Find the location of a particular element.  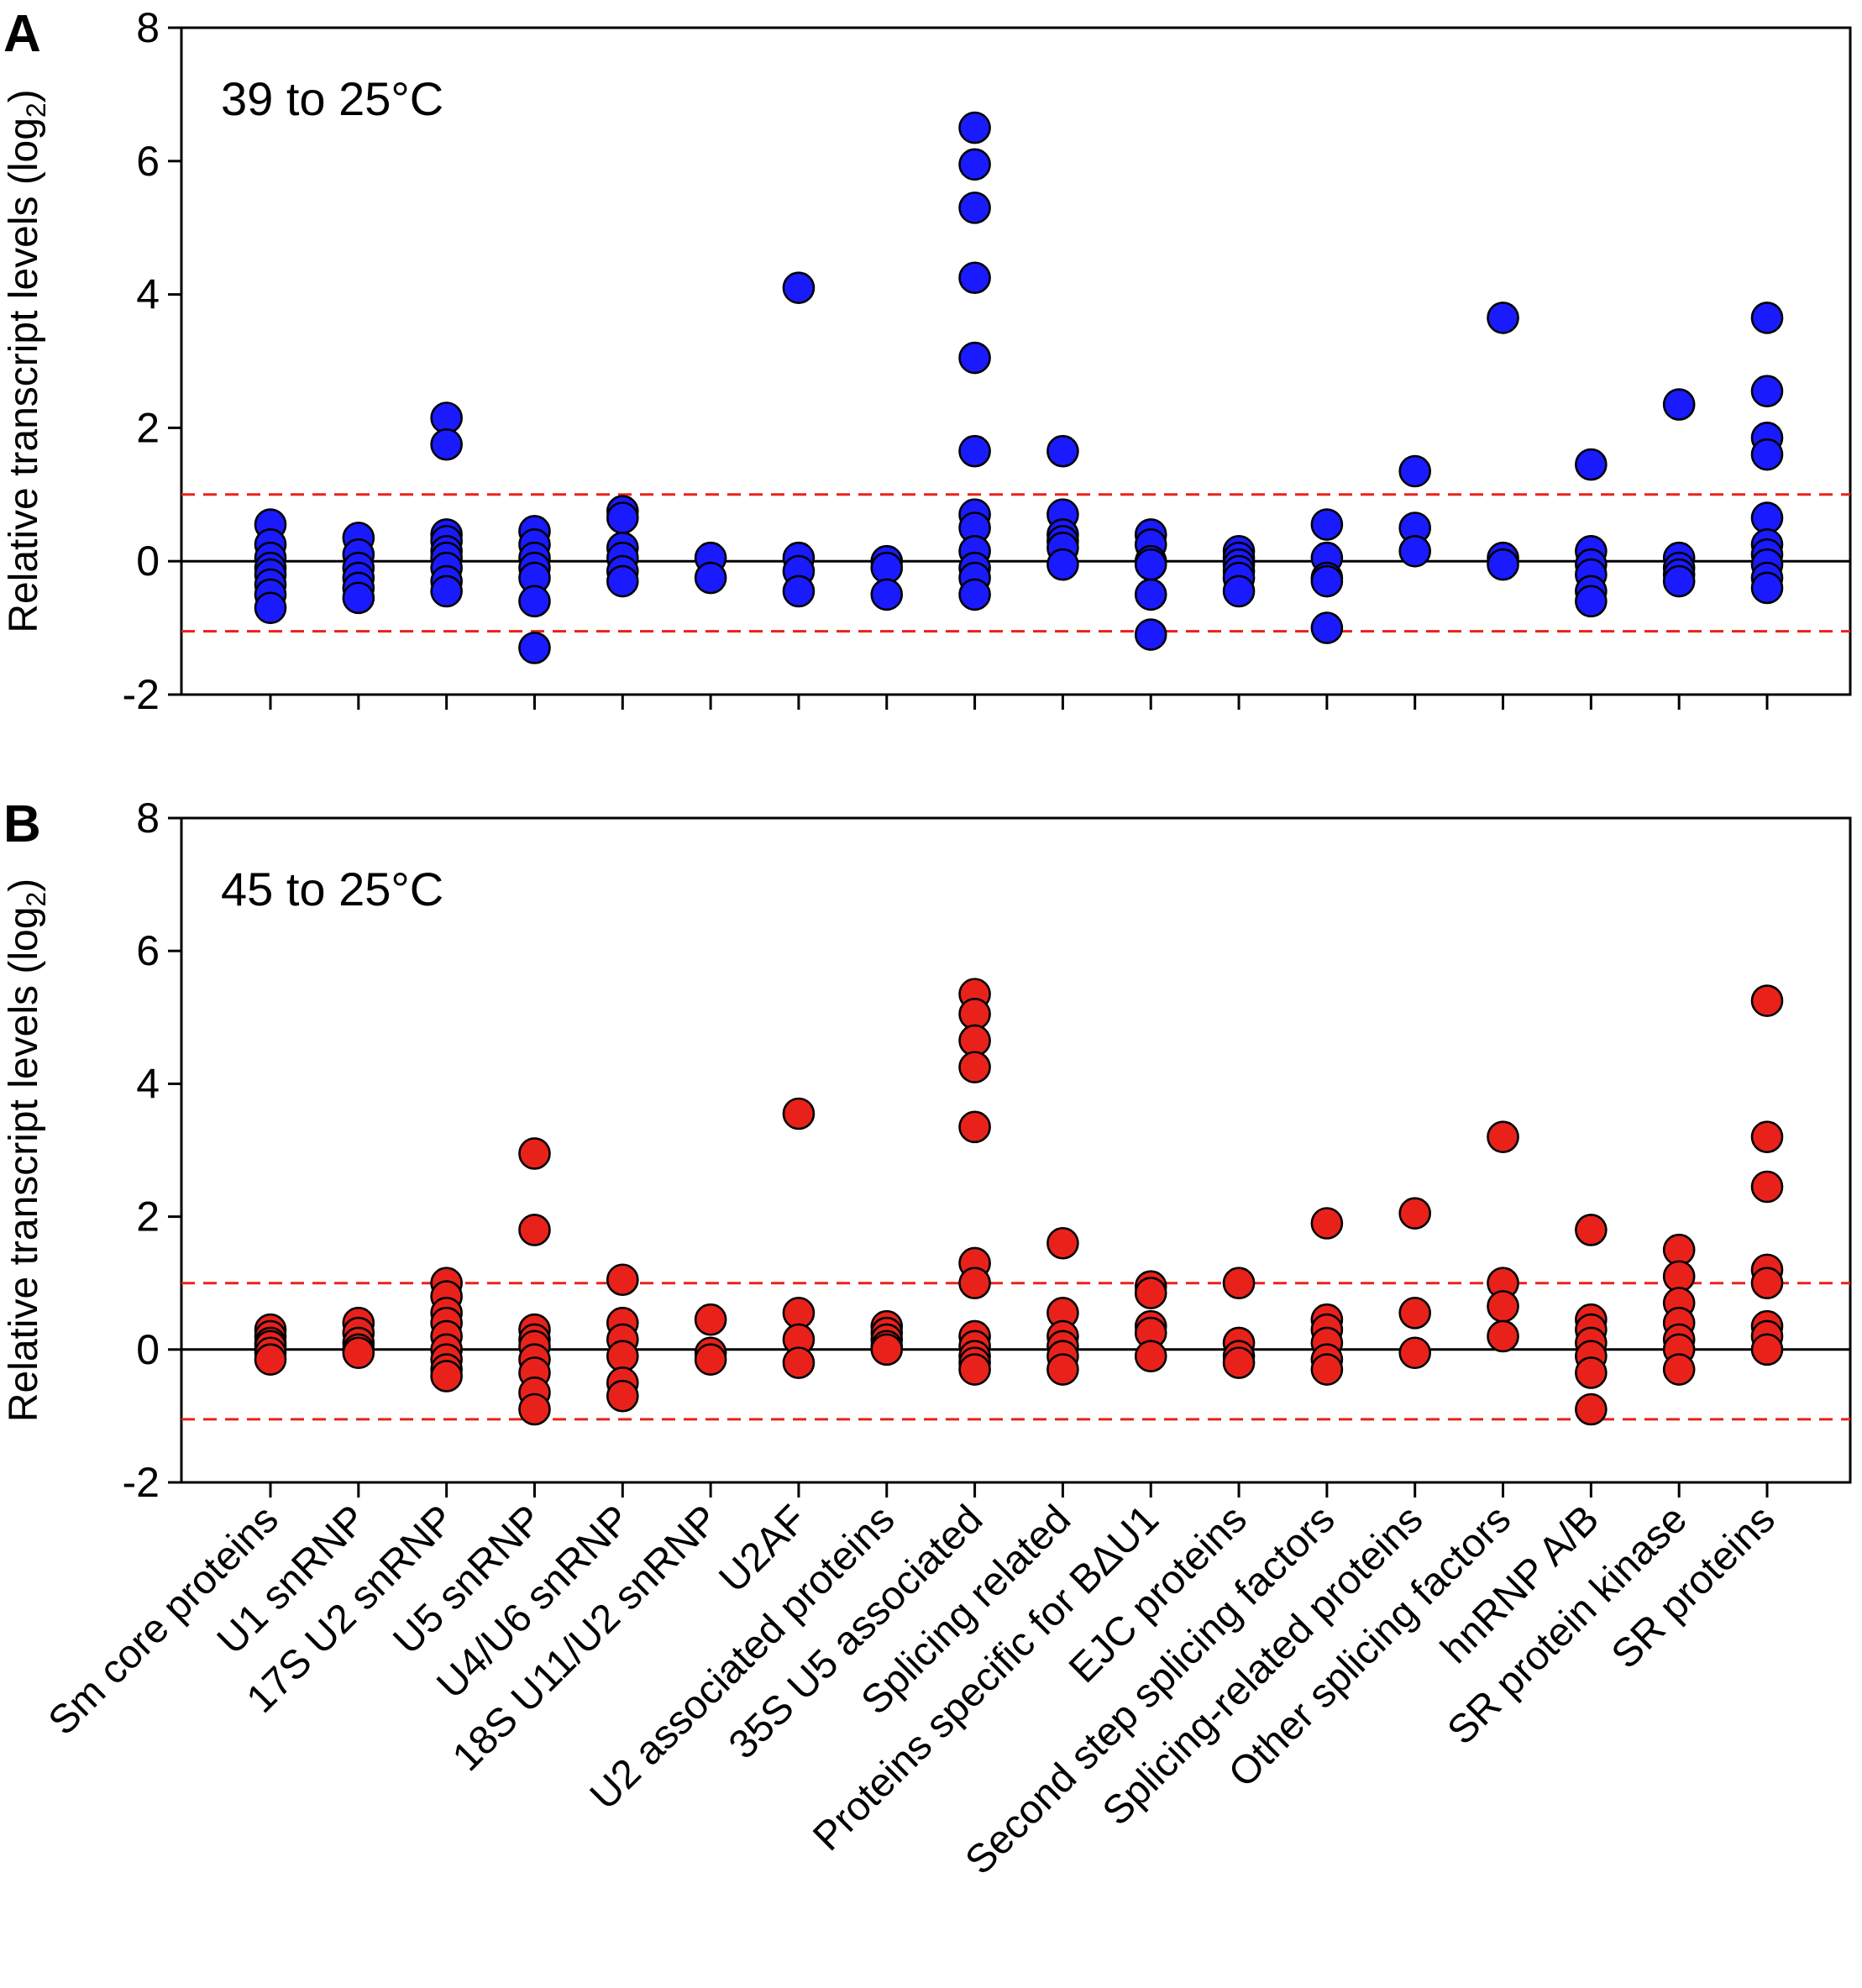

panel-letter: A is located at coordinates (22, 34).